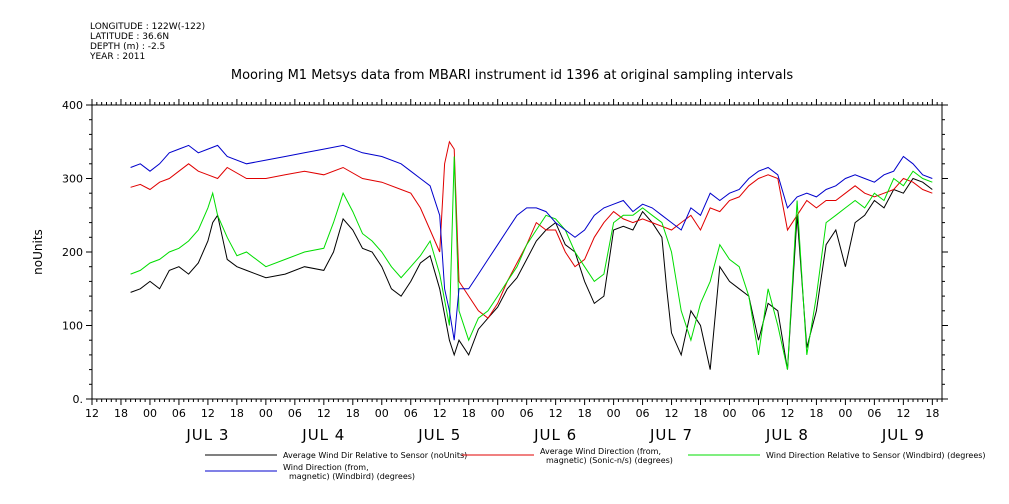 This screenshot has width=1009, height=504. What do you see at coordinates (671, 435) in the screenshot?
I see `x-day-label: JUL 7` at bounding box center [671, 435].